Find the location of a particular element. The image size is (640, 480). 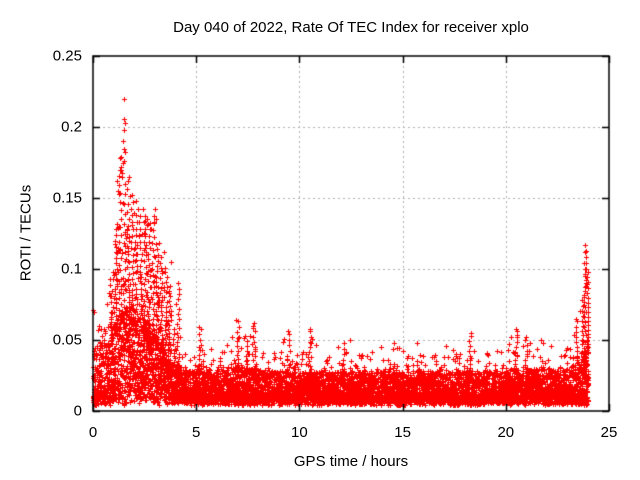

y-tick-label: 0 is located at coordinates (77, 411).